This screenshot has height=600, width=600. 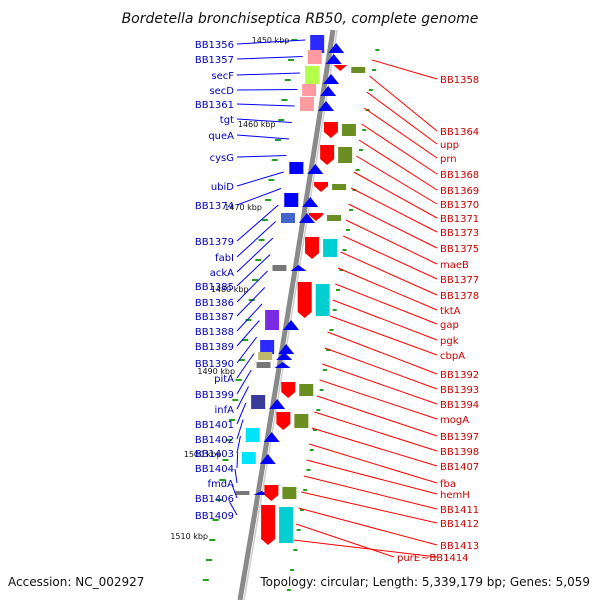 I want to click on gene-label-BB1386: BB1386, so click(x=214, y=303).